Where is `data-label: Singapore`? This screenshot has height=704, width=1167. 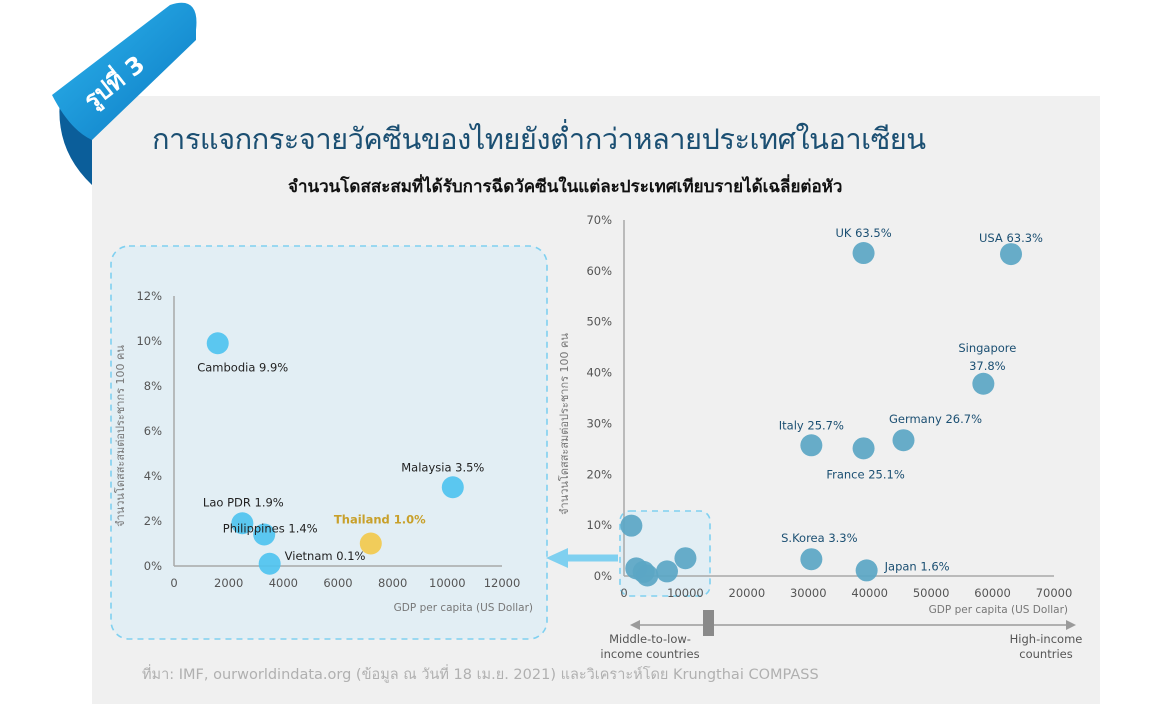
data-label: Singapore is located at coordinates (987, 348).